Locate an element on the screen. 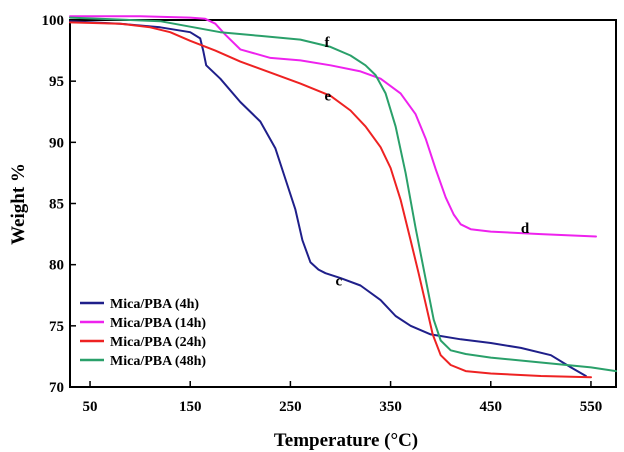 The image size is (624, 452). y-tick-label: 85 is located at coordinates (56, 205).